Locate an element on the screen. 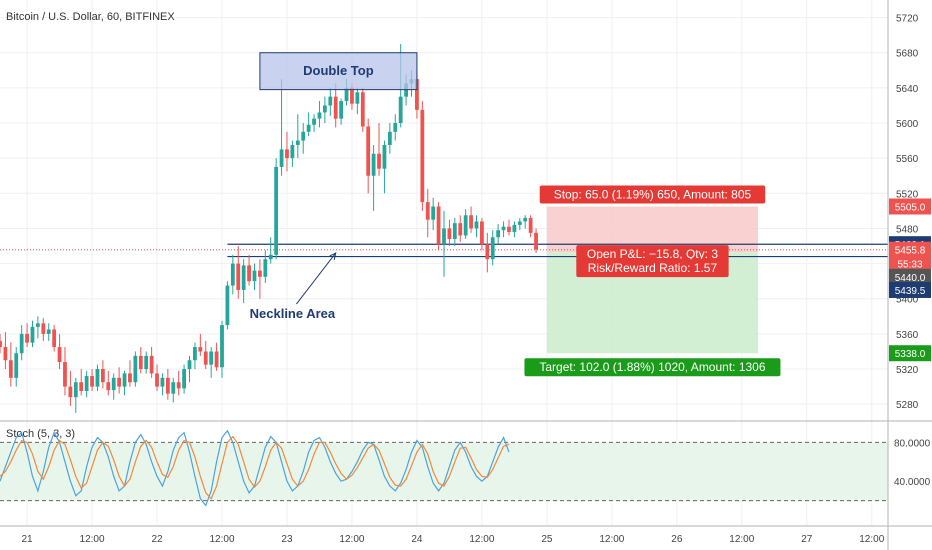 The height and width of the screenshot is (550, 932). pnl-label: Open P&L: −15.8, Qty: 3 is located at coordinates (652, 254).